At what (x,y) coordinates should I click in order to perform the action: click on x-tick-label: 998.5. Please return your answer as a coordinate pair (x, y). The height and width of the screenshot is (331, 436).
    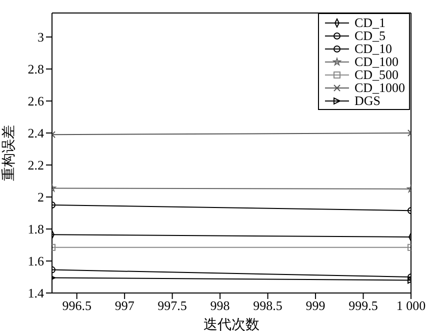
    Looking at the image, I should click on (267, 306).